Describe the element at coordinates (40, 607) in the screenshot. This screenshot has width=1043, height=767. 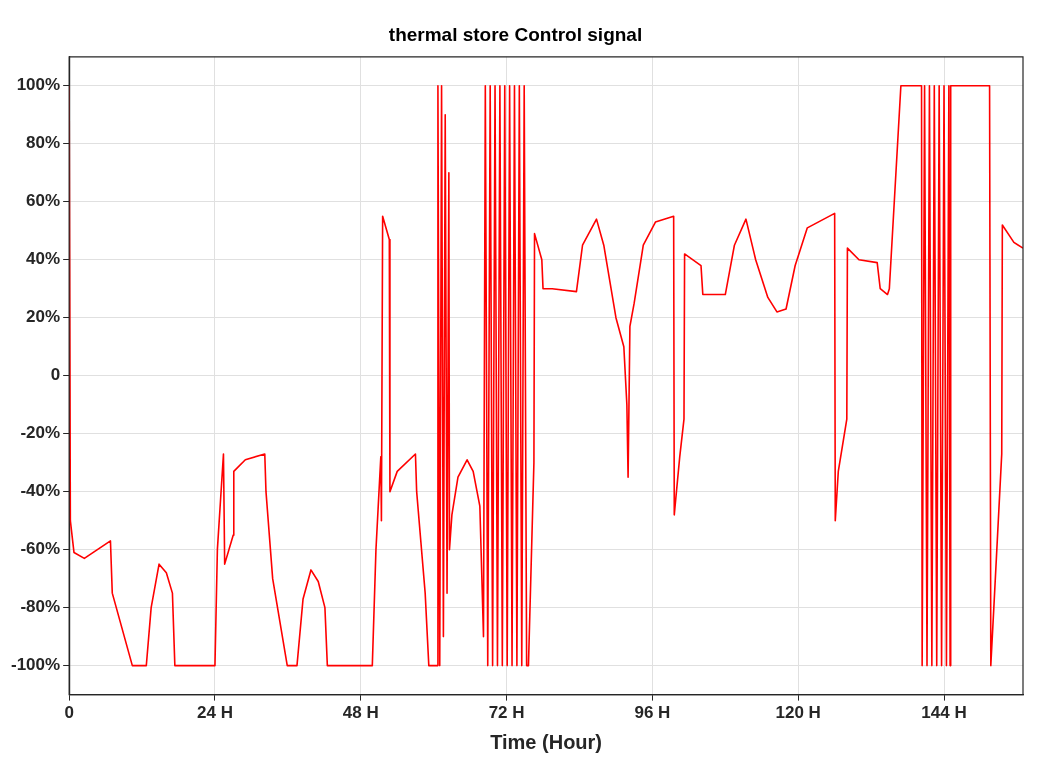
I see `y-tick-label: -80%` at that location.